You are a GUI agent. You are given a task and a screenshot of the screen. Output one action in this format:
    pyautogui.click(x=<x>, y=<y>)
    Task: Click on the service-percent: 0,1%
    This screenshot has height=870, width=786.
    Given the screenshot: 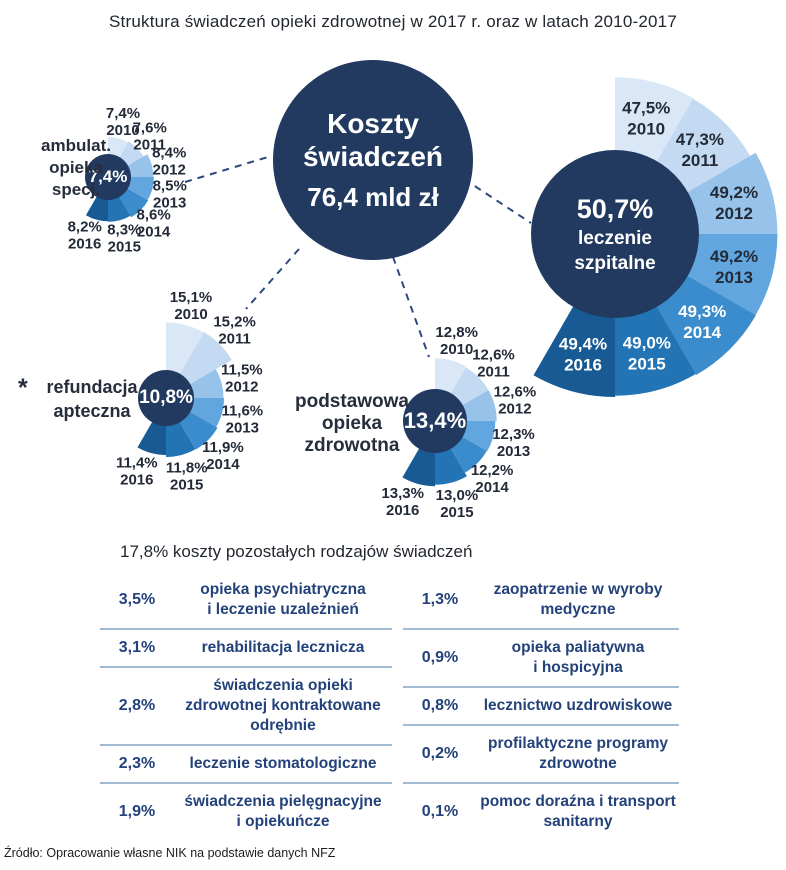 What is the action you would take?
    pyautogui.click(x=440, y=811)
    